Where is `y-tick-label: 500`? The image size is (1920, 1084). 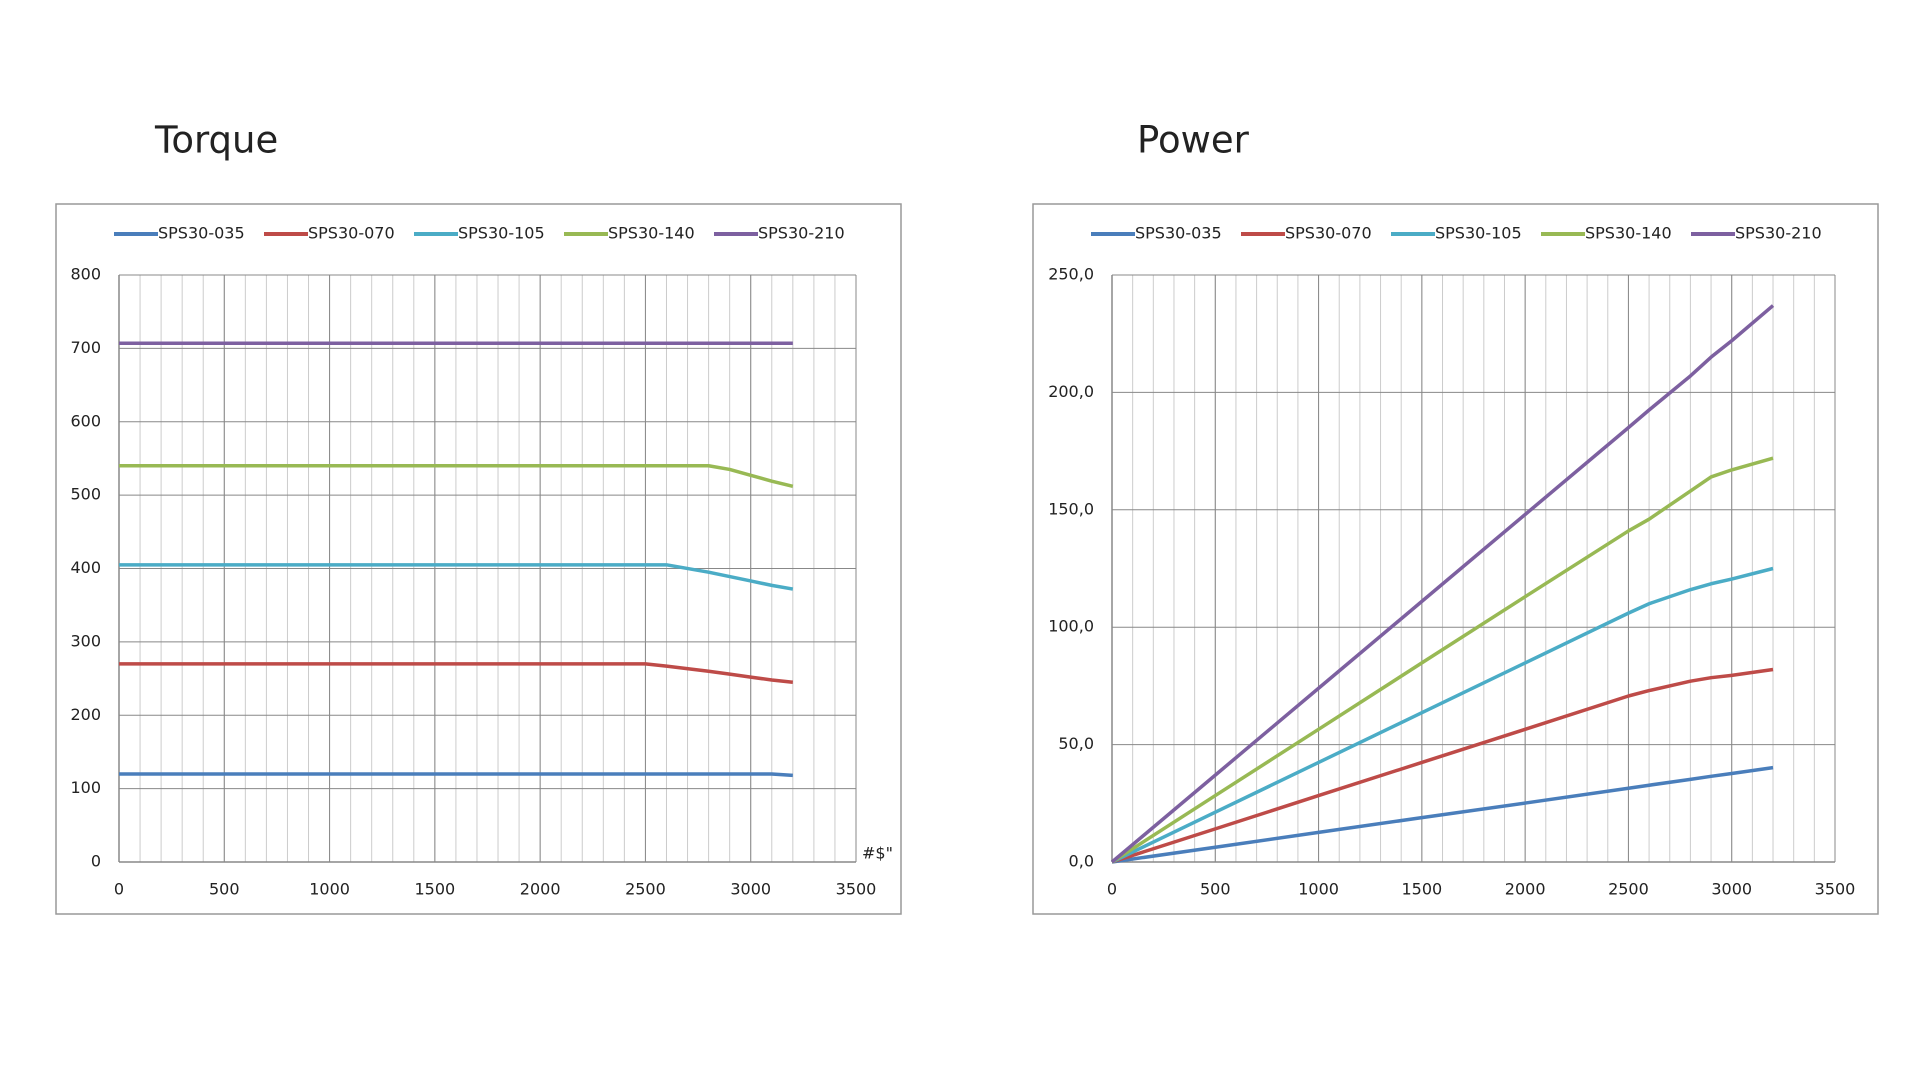 y-tick-label: 500 is located at coordinates (85, 494).